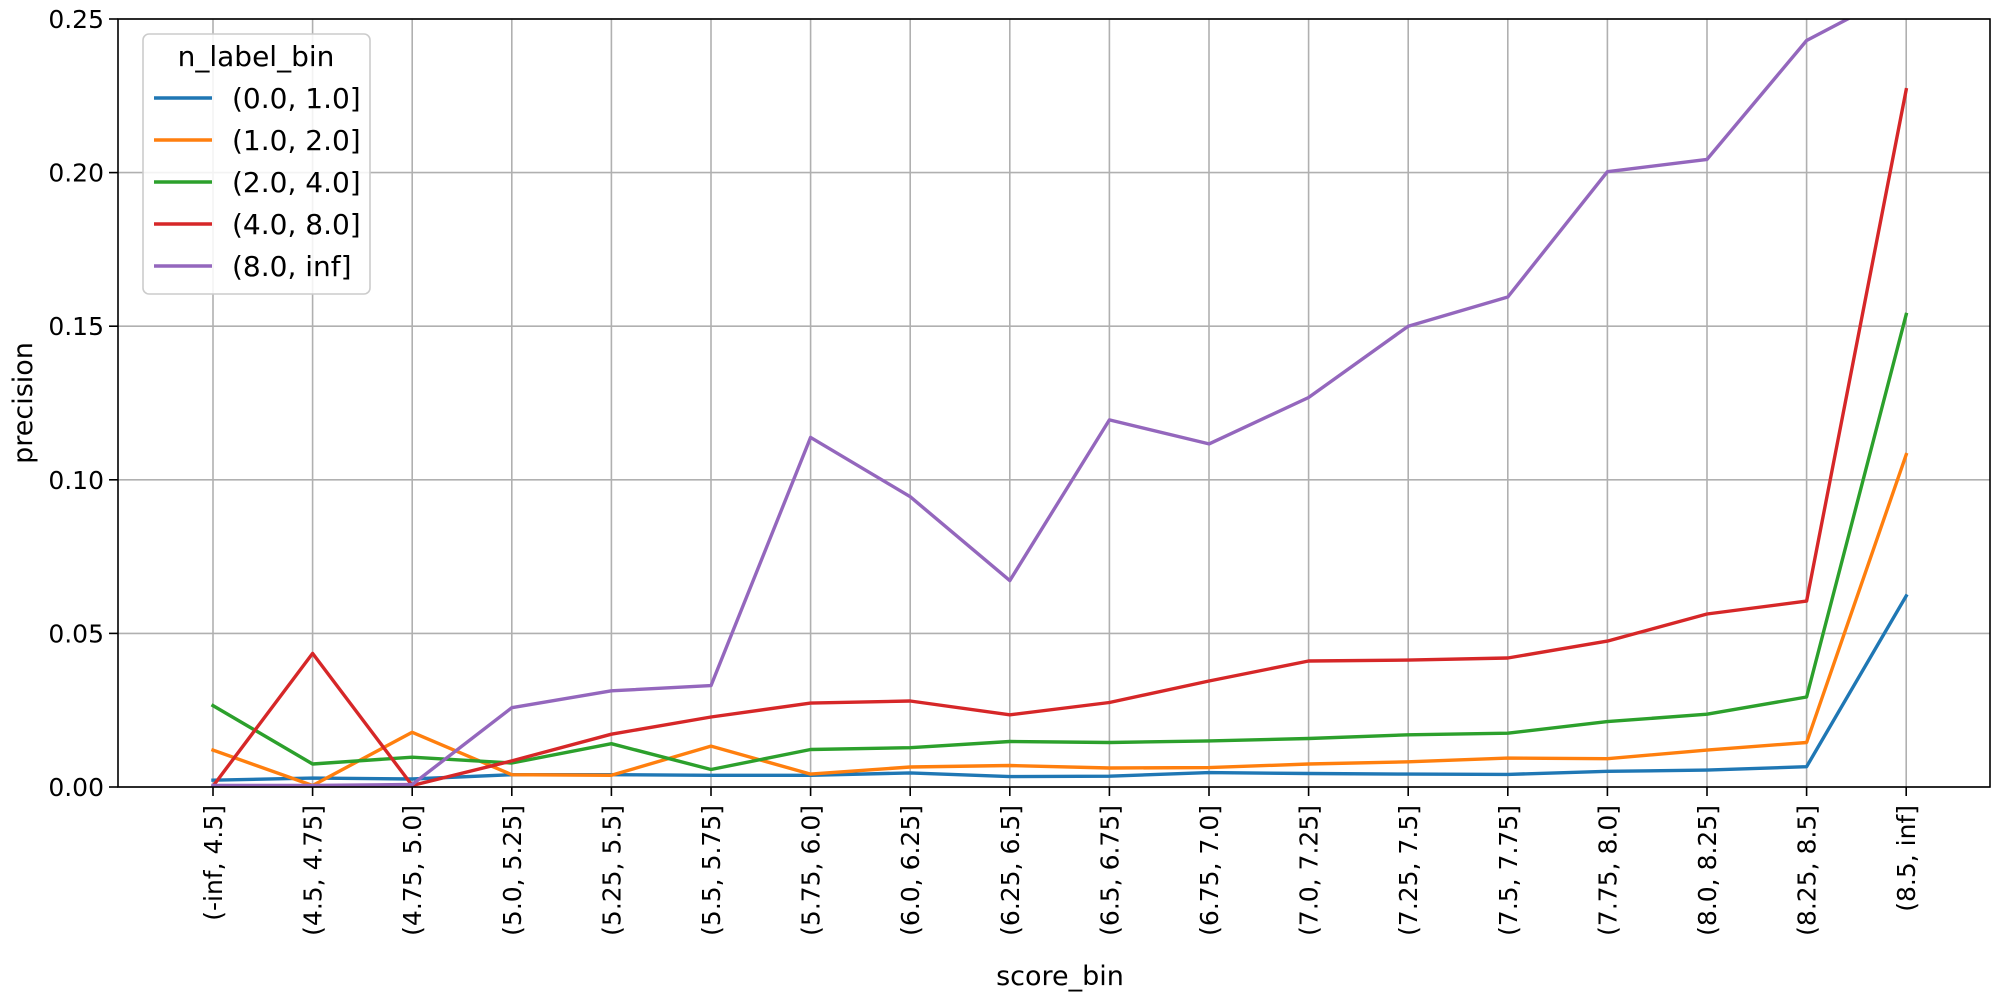  Describe the element at coordinates (1807, 870) in the screenshot. I see `x-tick-label: (8.25, 8.5]` at that location.